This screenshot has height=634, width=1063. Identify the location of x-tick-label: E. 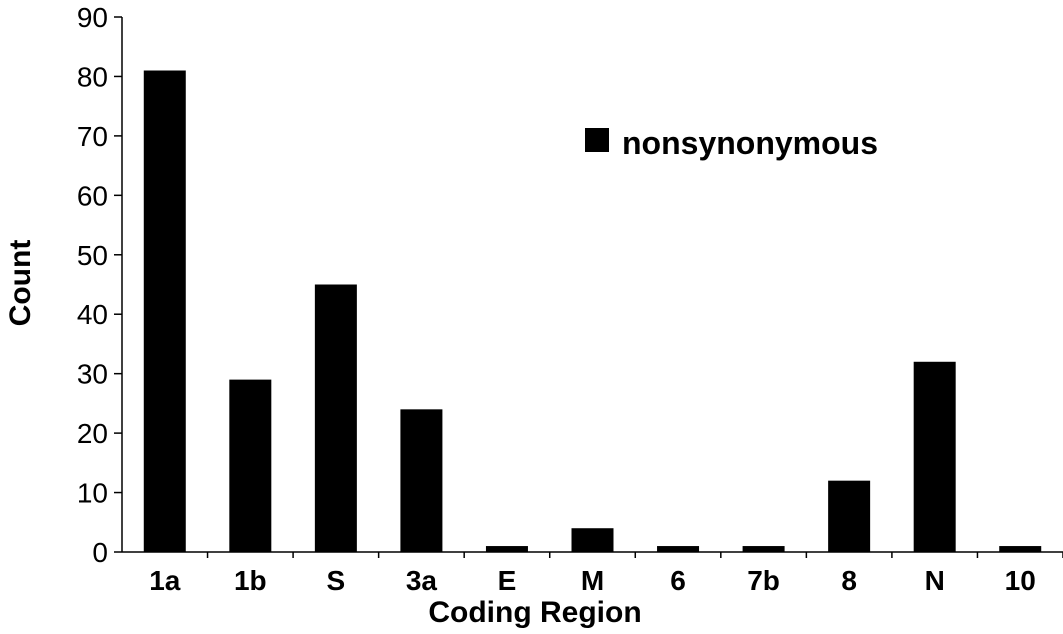
(507, 580).